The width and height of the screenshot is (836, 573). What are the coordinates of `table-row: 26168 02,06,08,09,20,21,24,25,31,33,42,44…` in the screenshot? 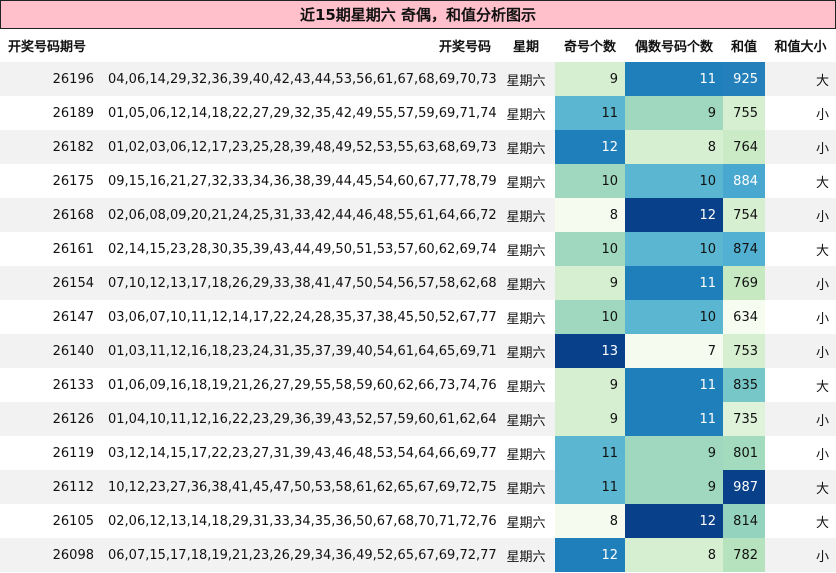 It's located at (418, 215).